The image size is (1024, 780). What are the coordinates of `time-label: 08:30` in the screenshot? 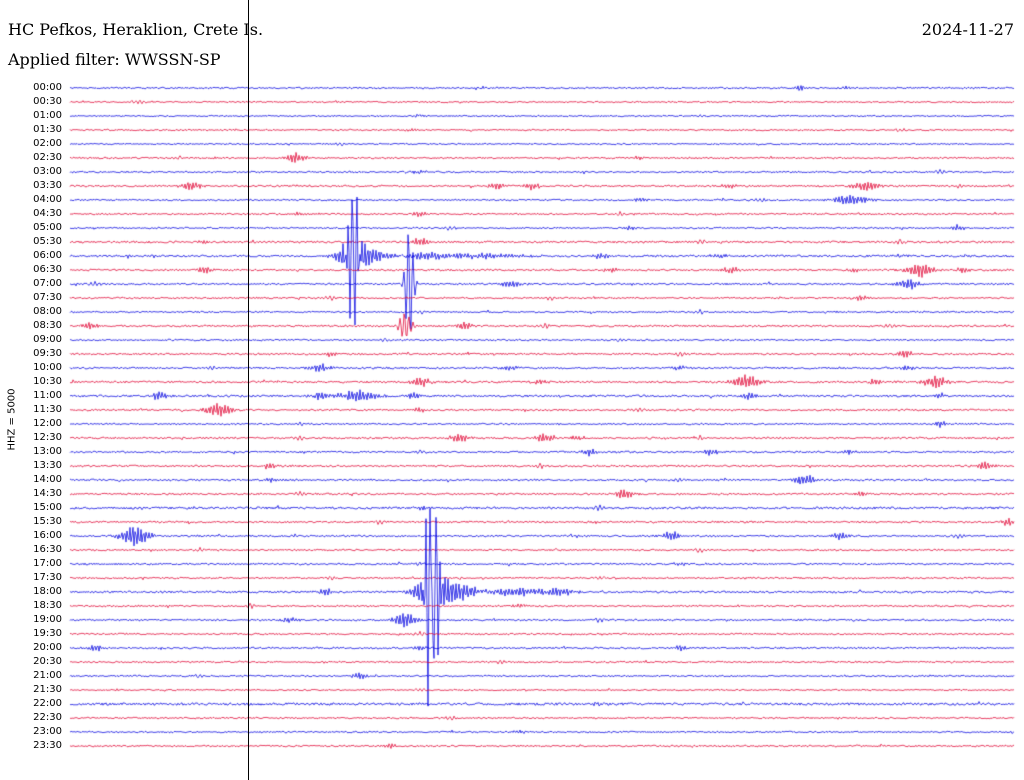 It's located at (47, 325).